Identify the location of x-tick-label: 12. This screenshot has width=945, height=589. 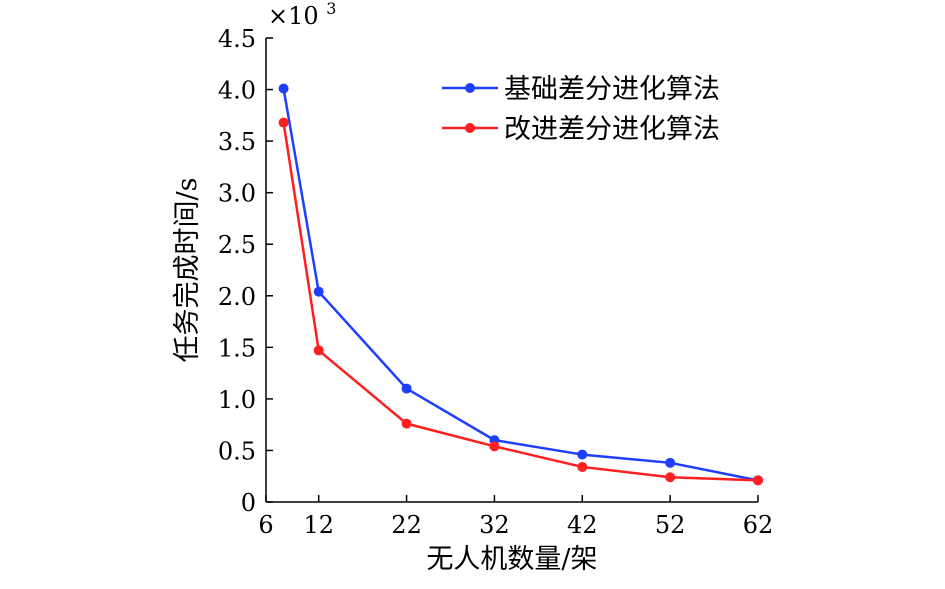
(318, 525).